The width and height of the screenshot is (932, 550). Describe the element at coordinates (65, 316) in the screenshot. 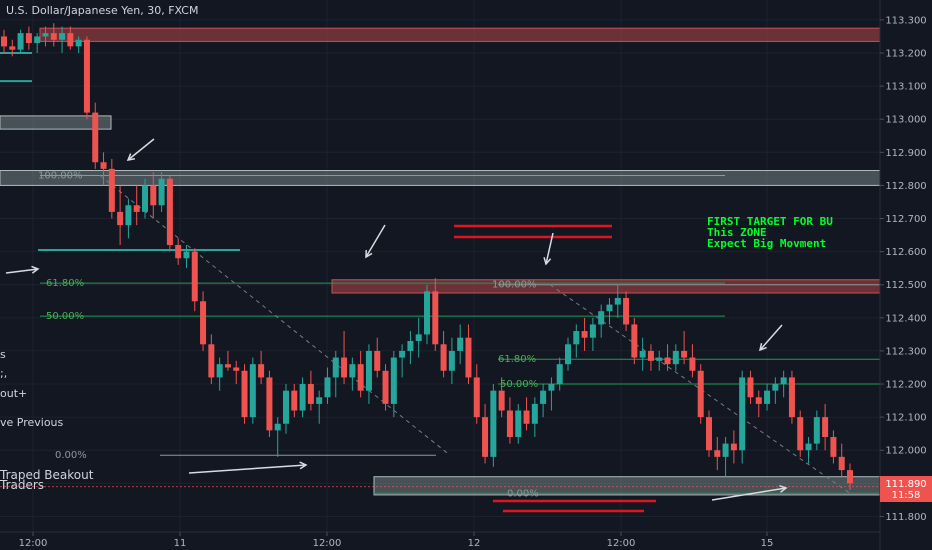

I see `fib-level-label: 50.00%` at that location.